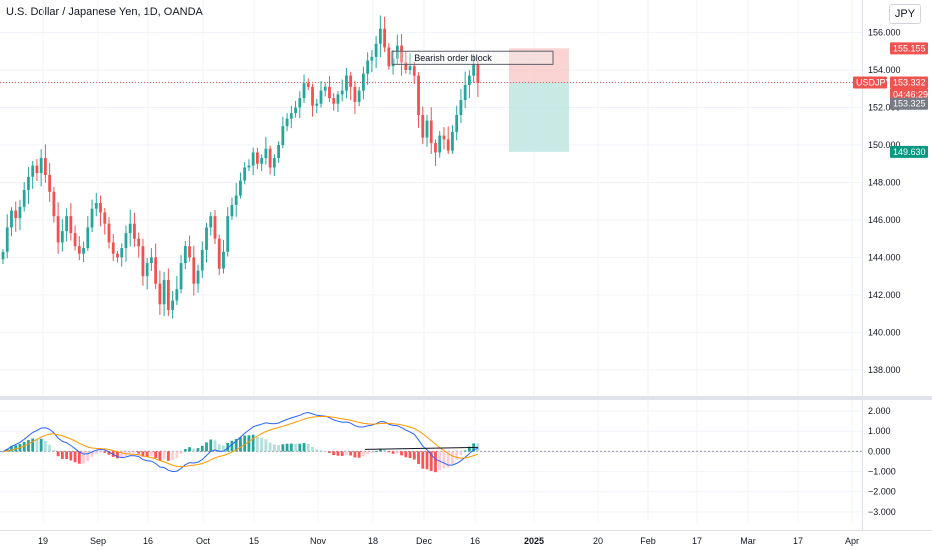  What do you see at coordinates (254, 541) in the screenshot?
I see `x-tick-label: 15` at bounding box center [254, 541].